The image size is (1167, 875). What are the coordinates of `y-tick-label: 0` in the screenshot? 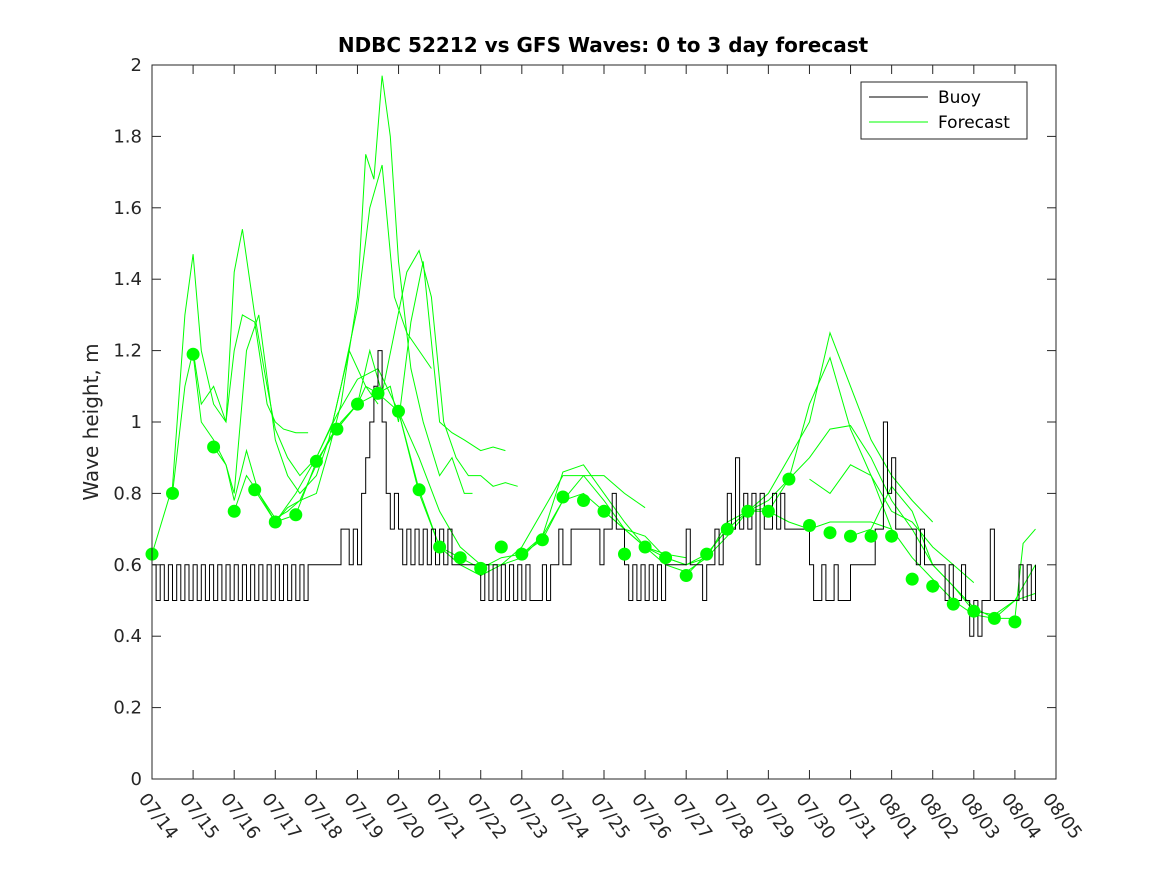 It's located at (136, 779).